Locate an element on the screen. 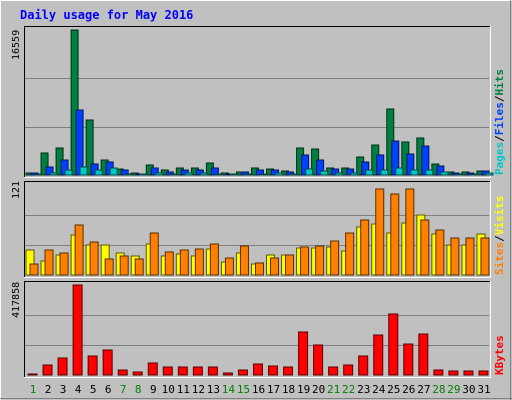  legend-pages: Pages is located at coordinates (499, 158).